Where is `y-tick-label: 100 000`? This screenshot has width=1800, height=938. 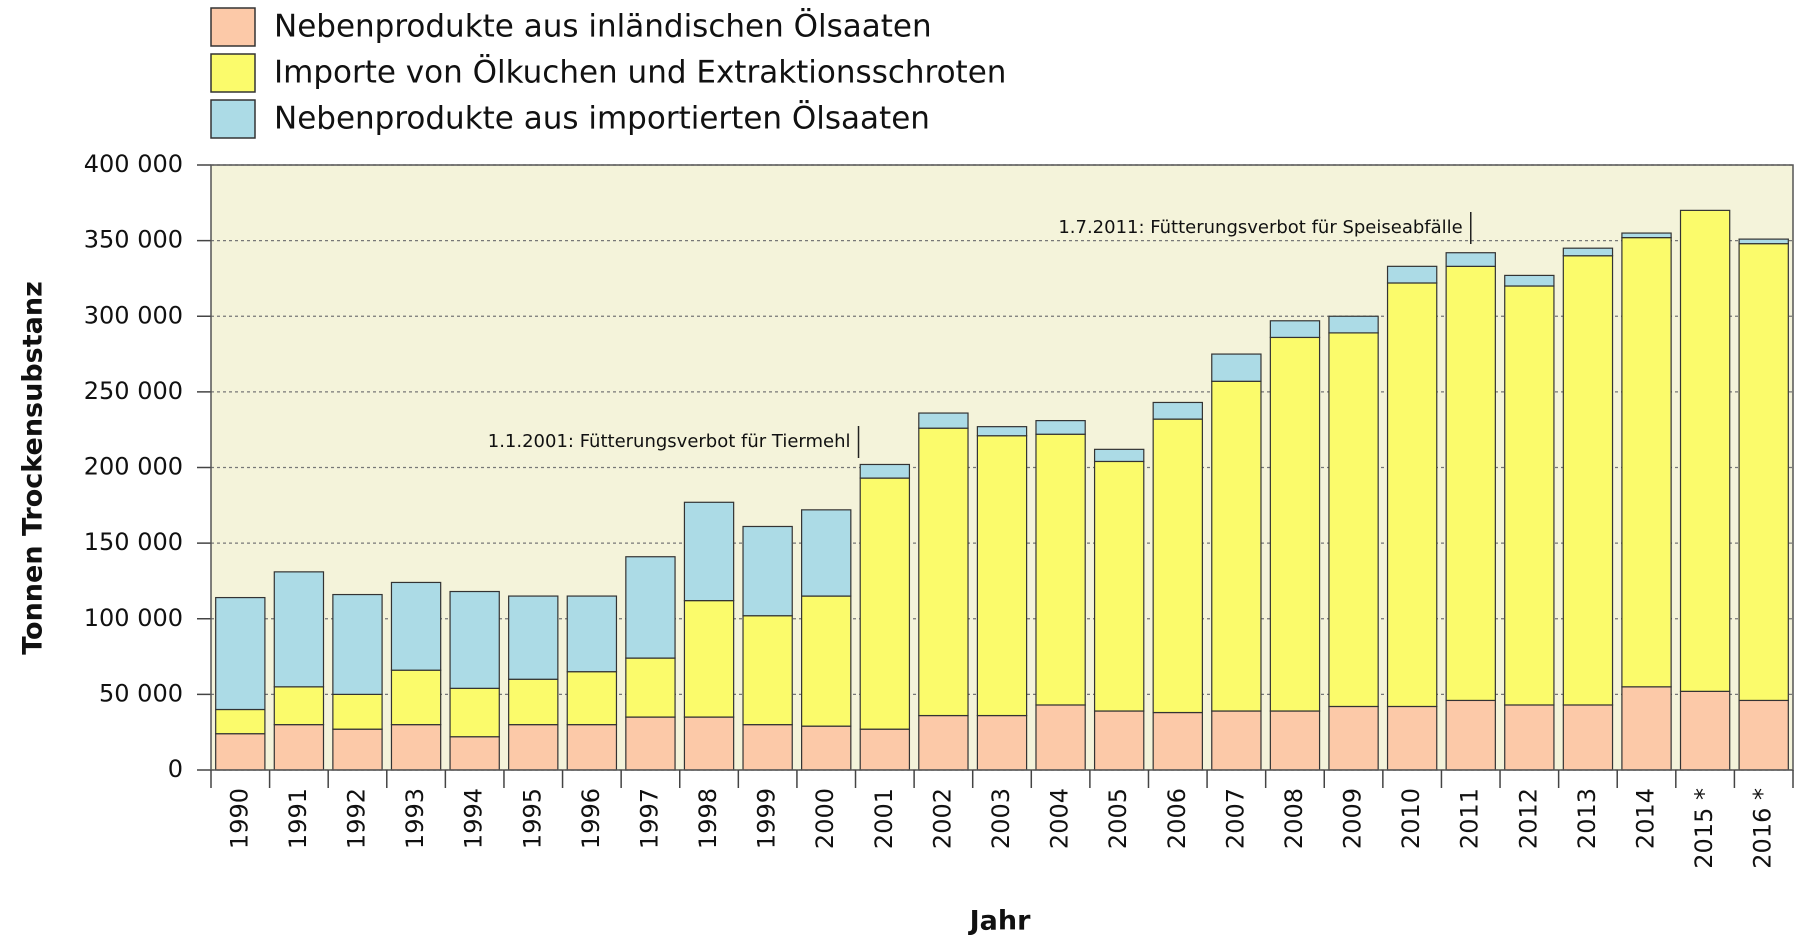
y-tick-label: 100 000 is located at coordinates (133, 618).